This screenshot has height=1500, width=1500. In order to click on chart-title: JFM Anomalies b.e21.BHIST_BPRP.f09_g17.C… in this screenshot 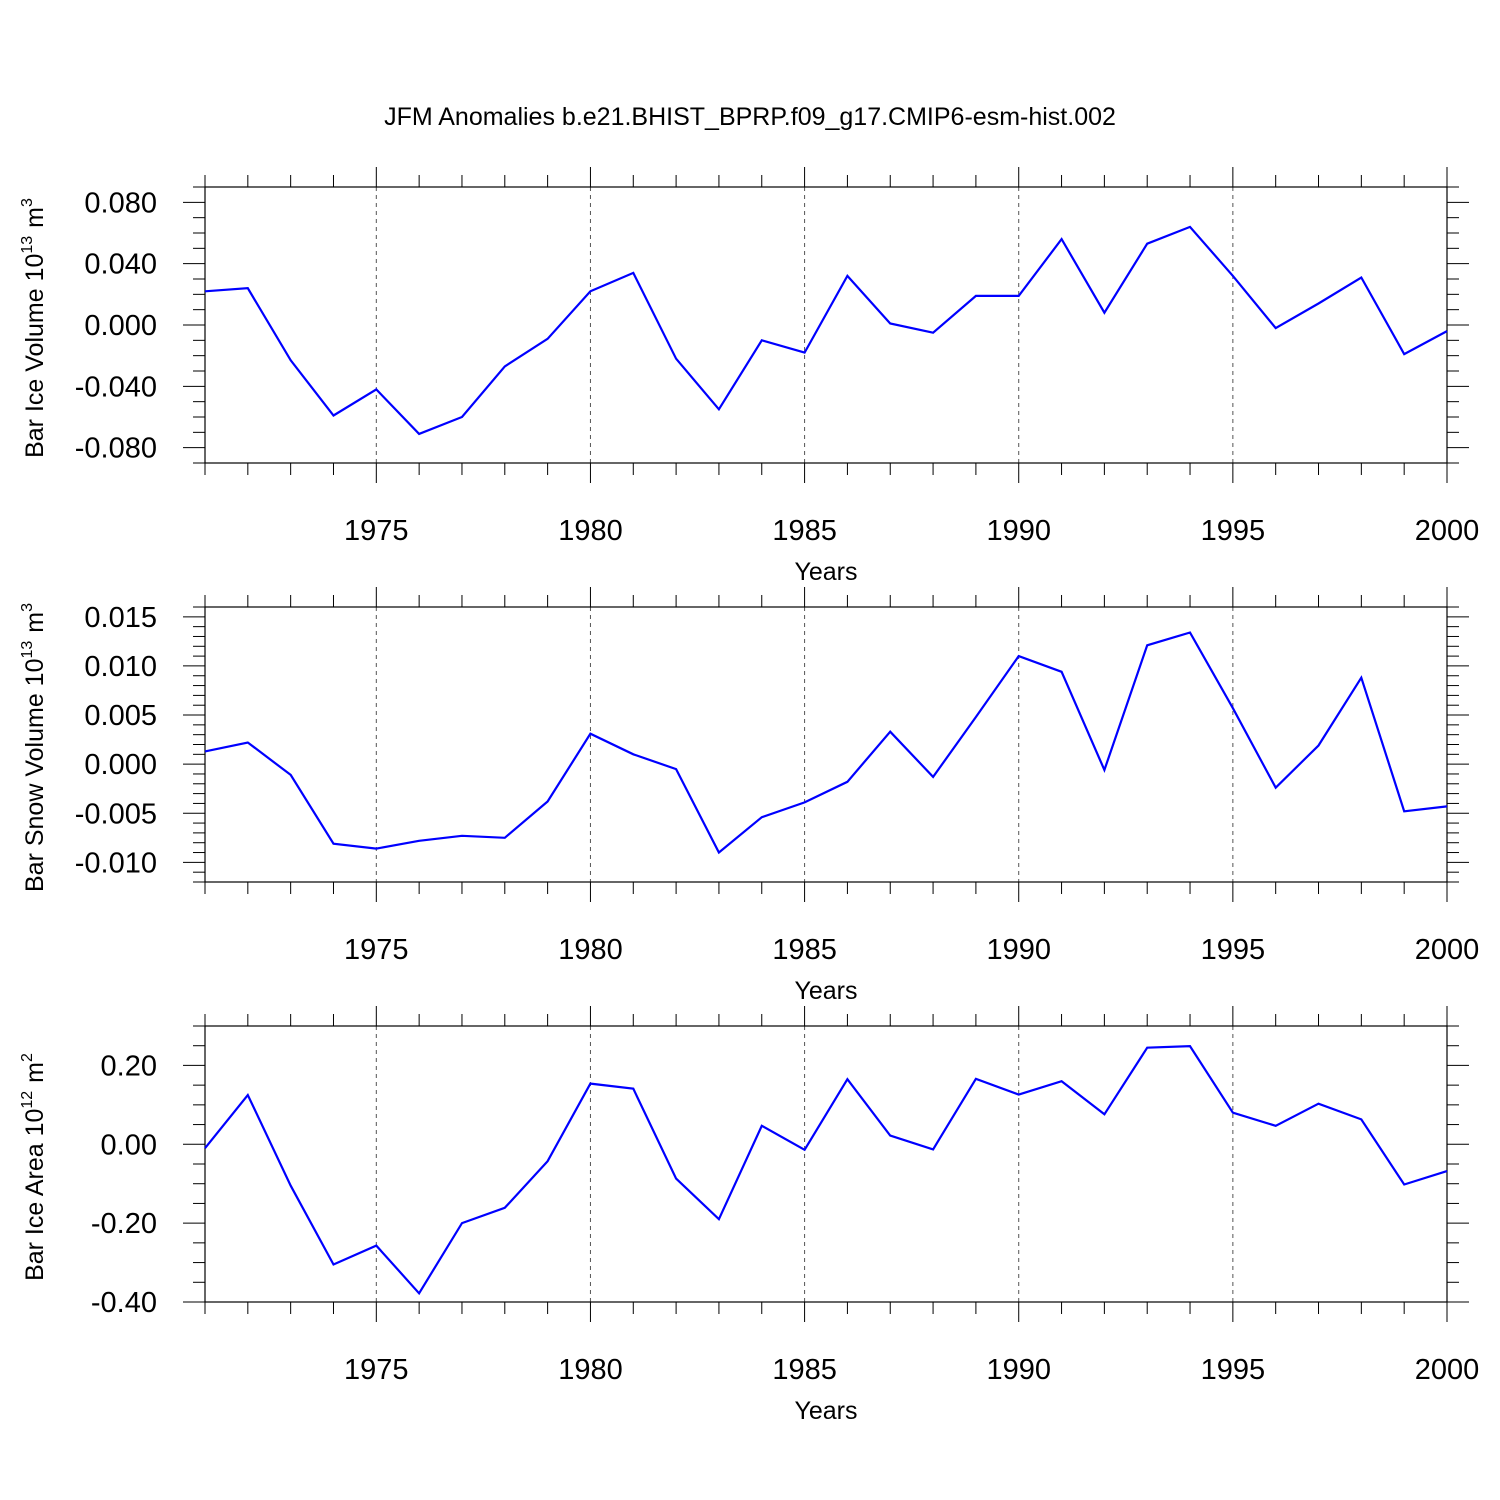, I will do `click(750, 117)`.